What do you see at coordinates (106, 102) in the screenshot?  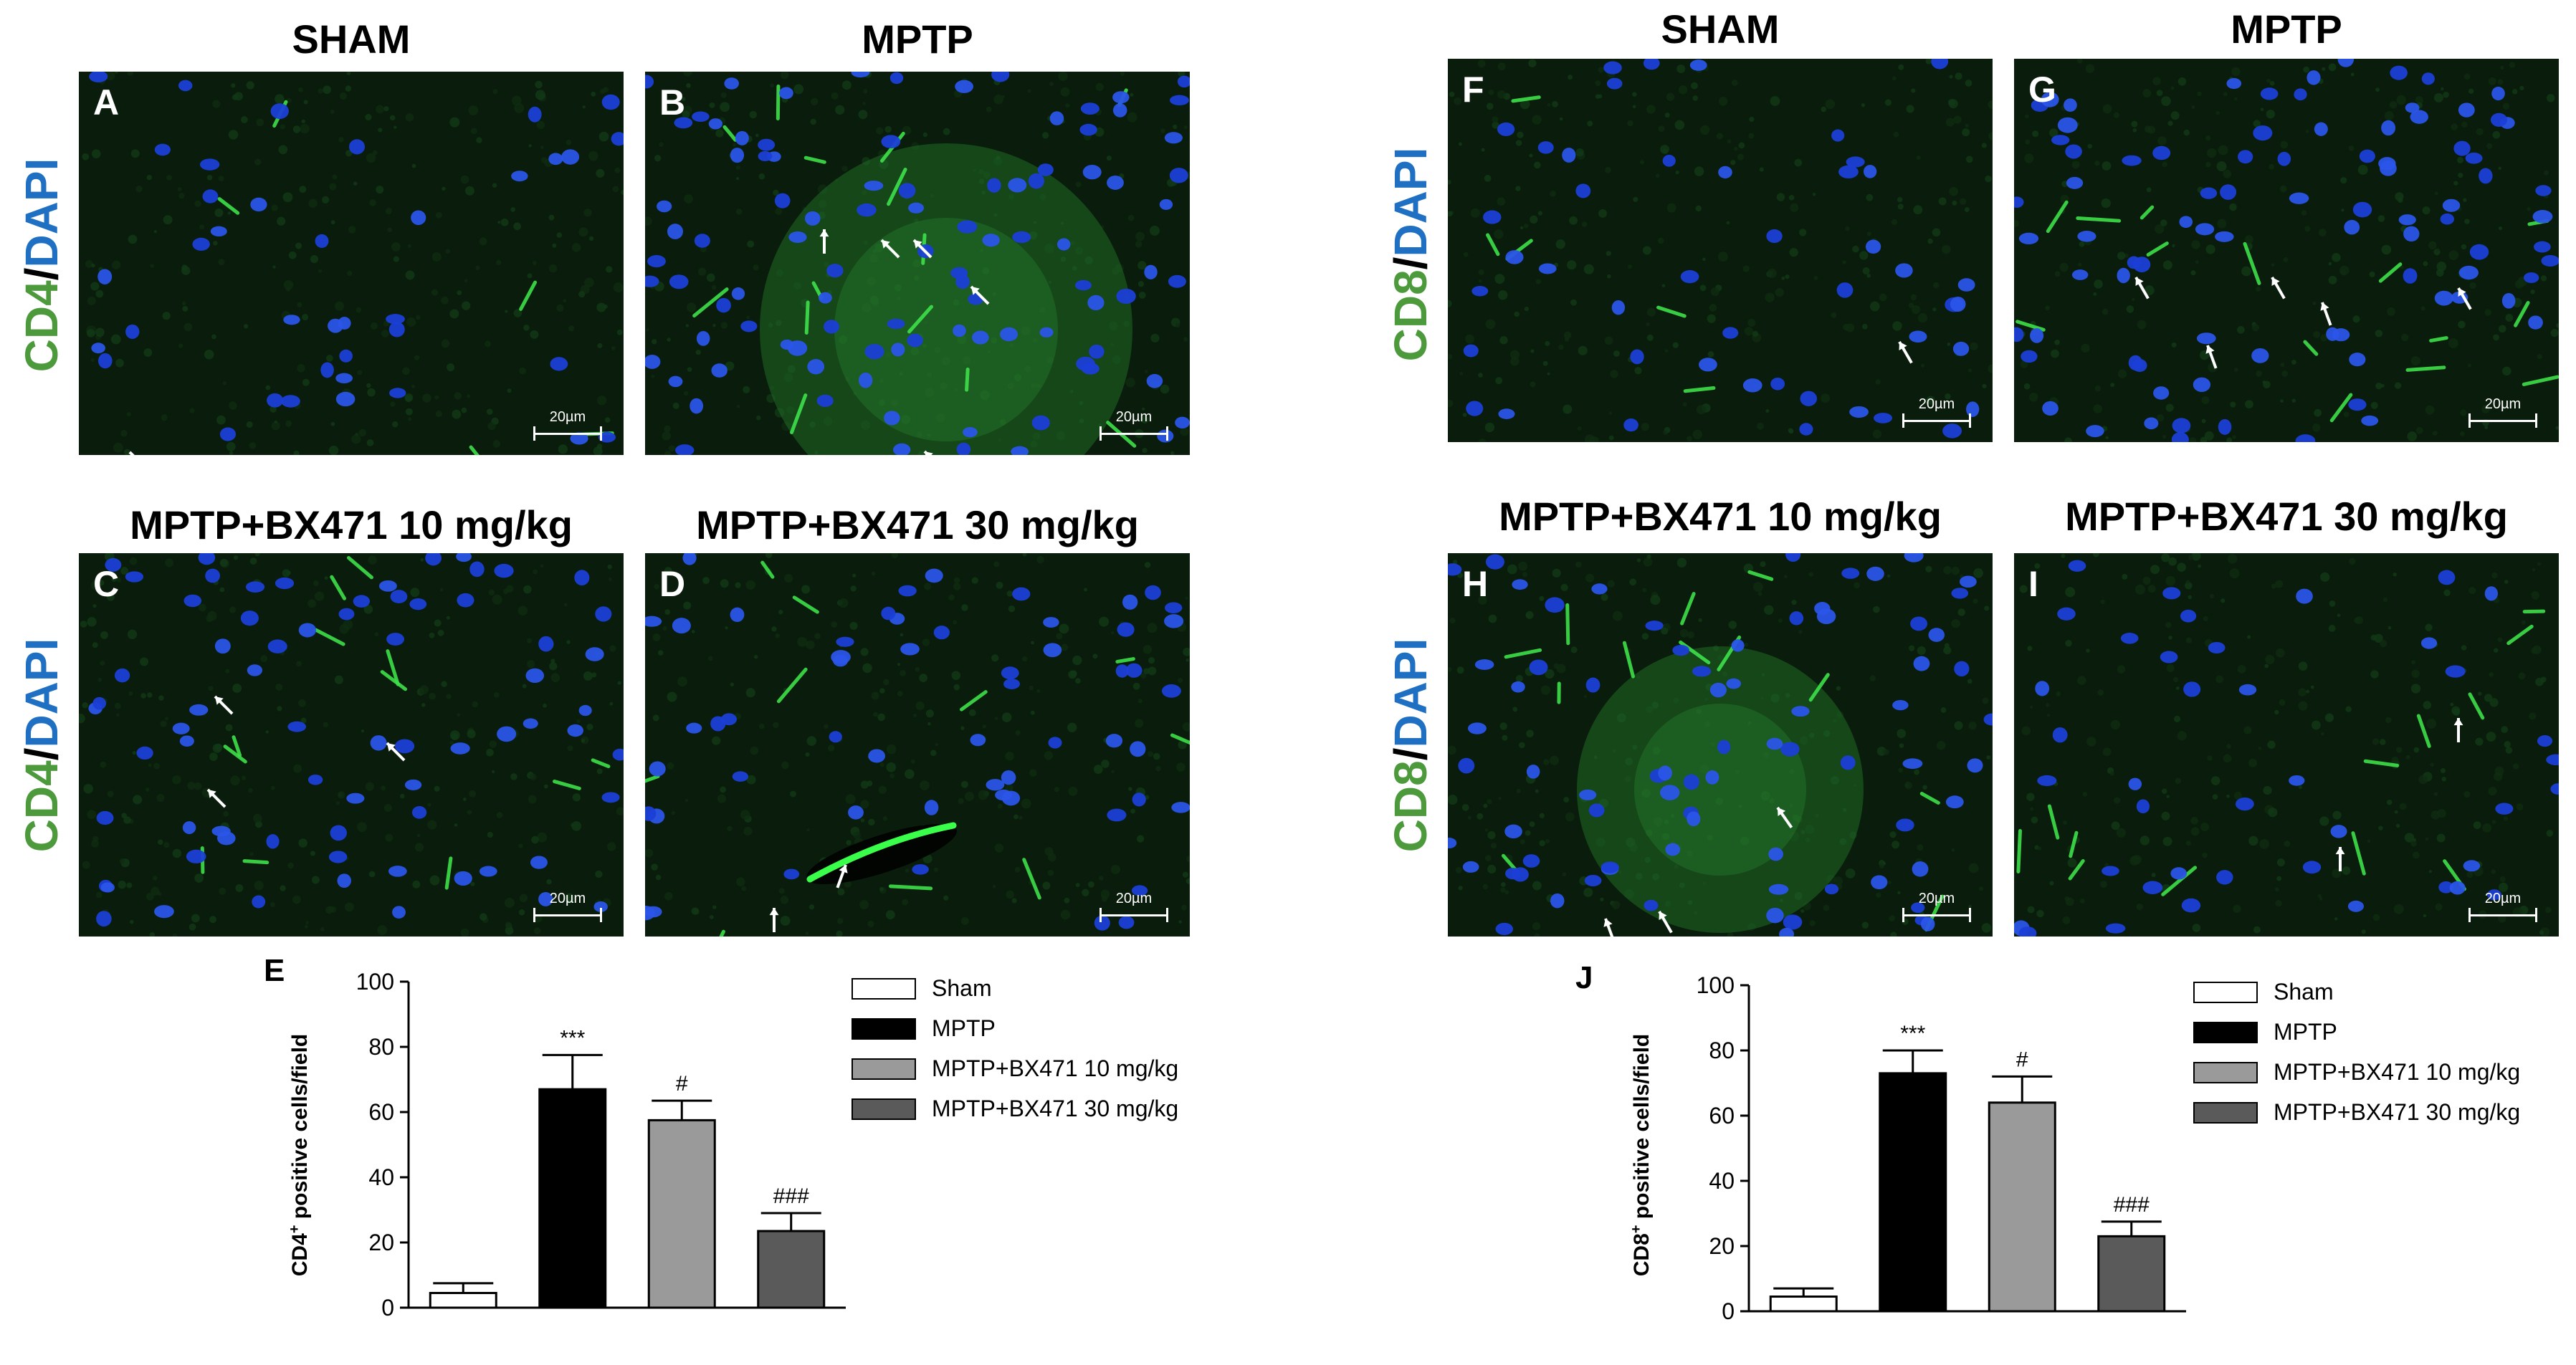 I see `panel-letter: A` at bounding box center [106, 102].